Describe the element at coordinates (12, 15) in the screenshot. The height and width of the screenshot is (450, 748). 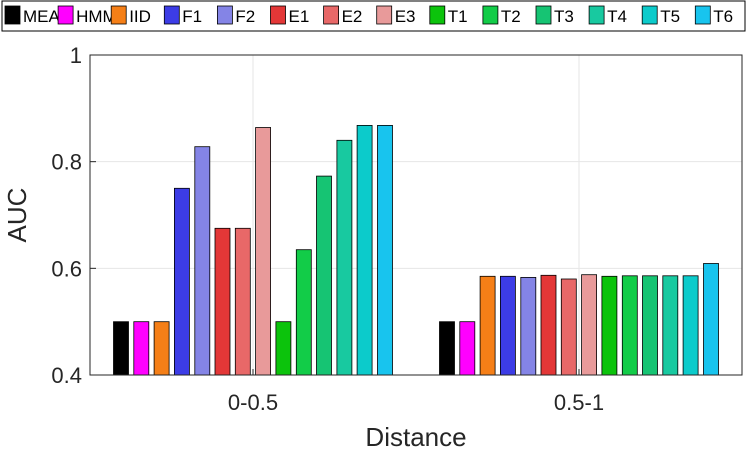
I see `legend-swatch-mean` at that location.